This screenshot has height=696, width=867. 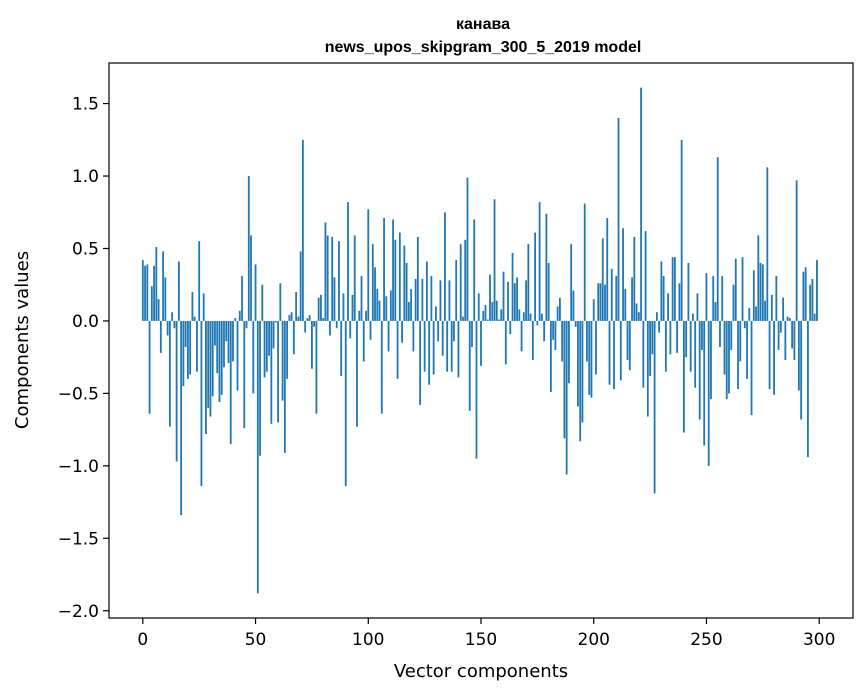 What do you see at coordinates (142, 640) in the screenshot?
I see `x-tick-label: 0` at bounding box center [142, 640].